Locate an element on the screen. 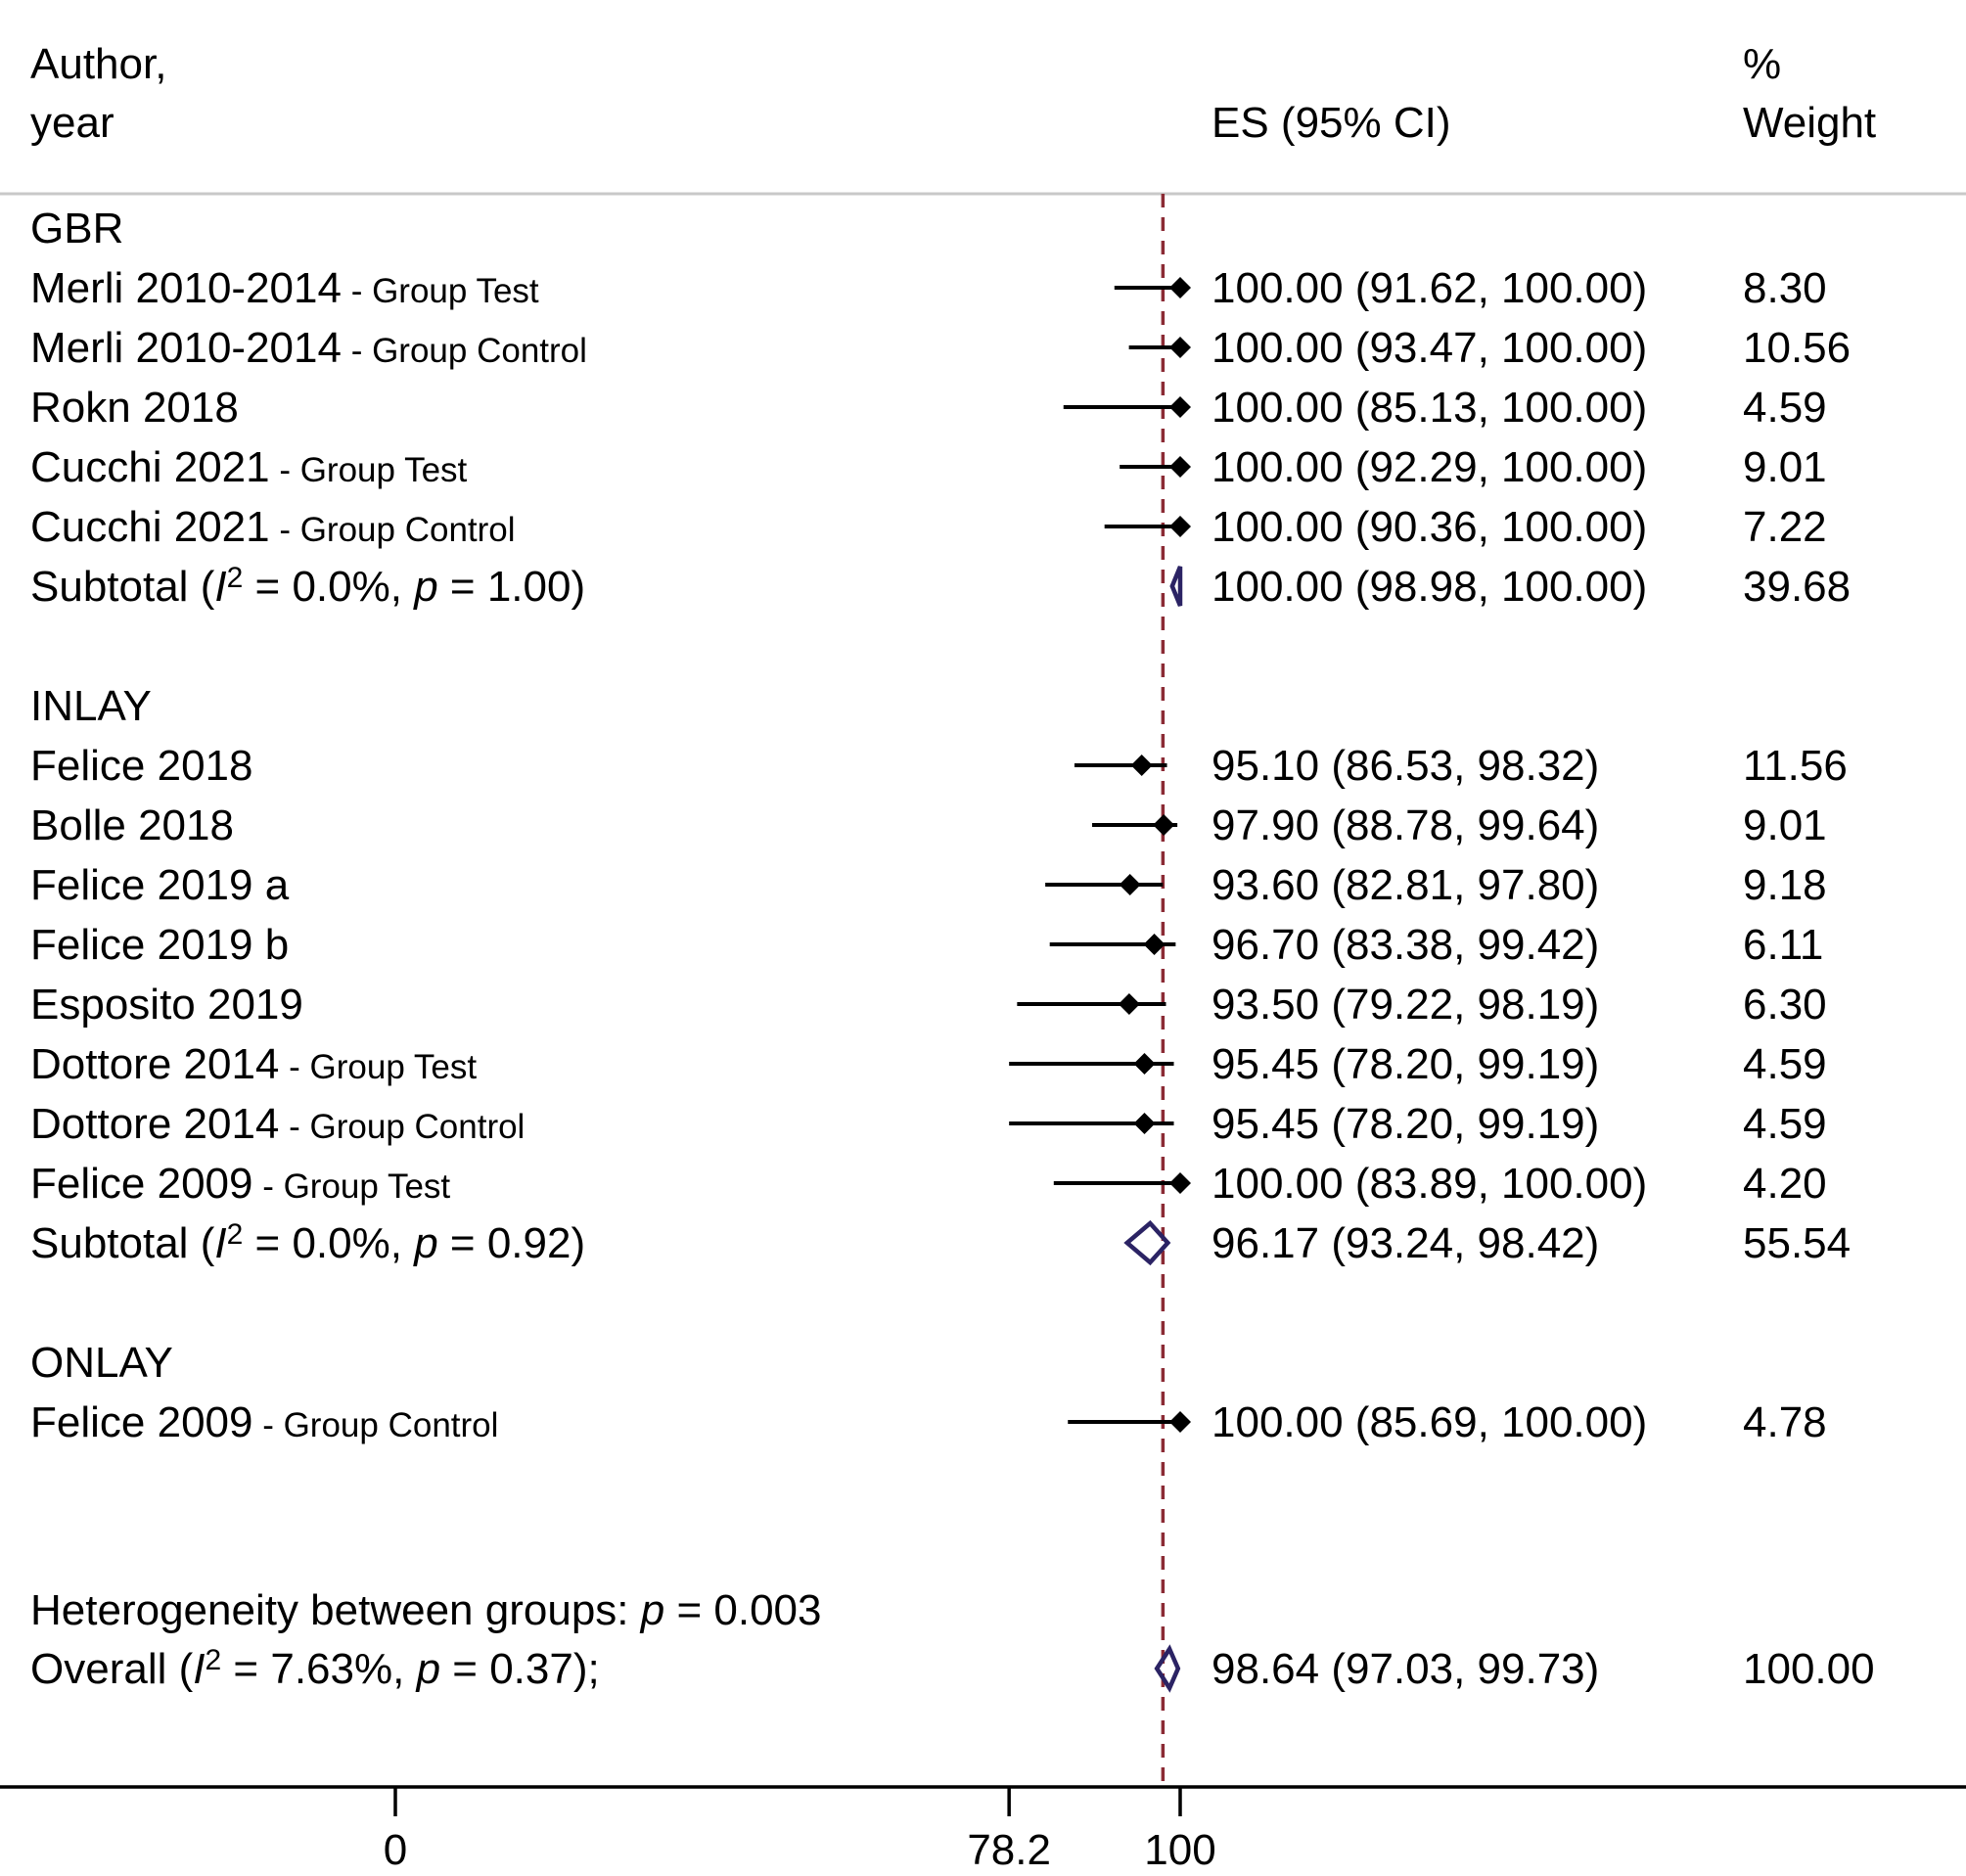 The height and width of the screenshot is (1876, 1966). overall-diamond is located at coordinates (1167, 1668).